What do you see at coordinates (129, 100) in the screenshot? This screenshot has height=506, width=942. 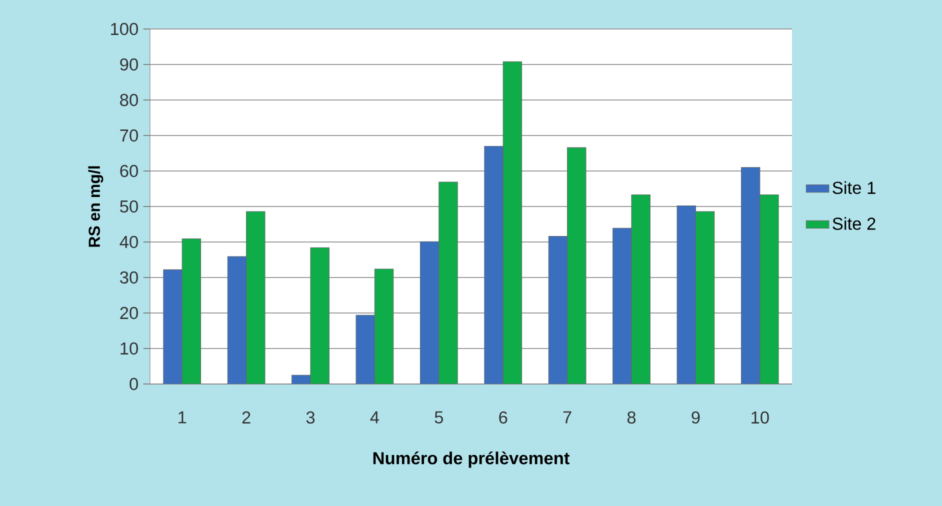 I see `y-tick-label: 80` at bounding box center [129, 100].